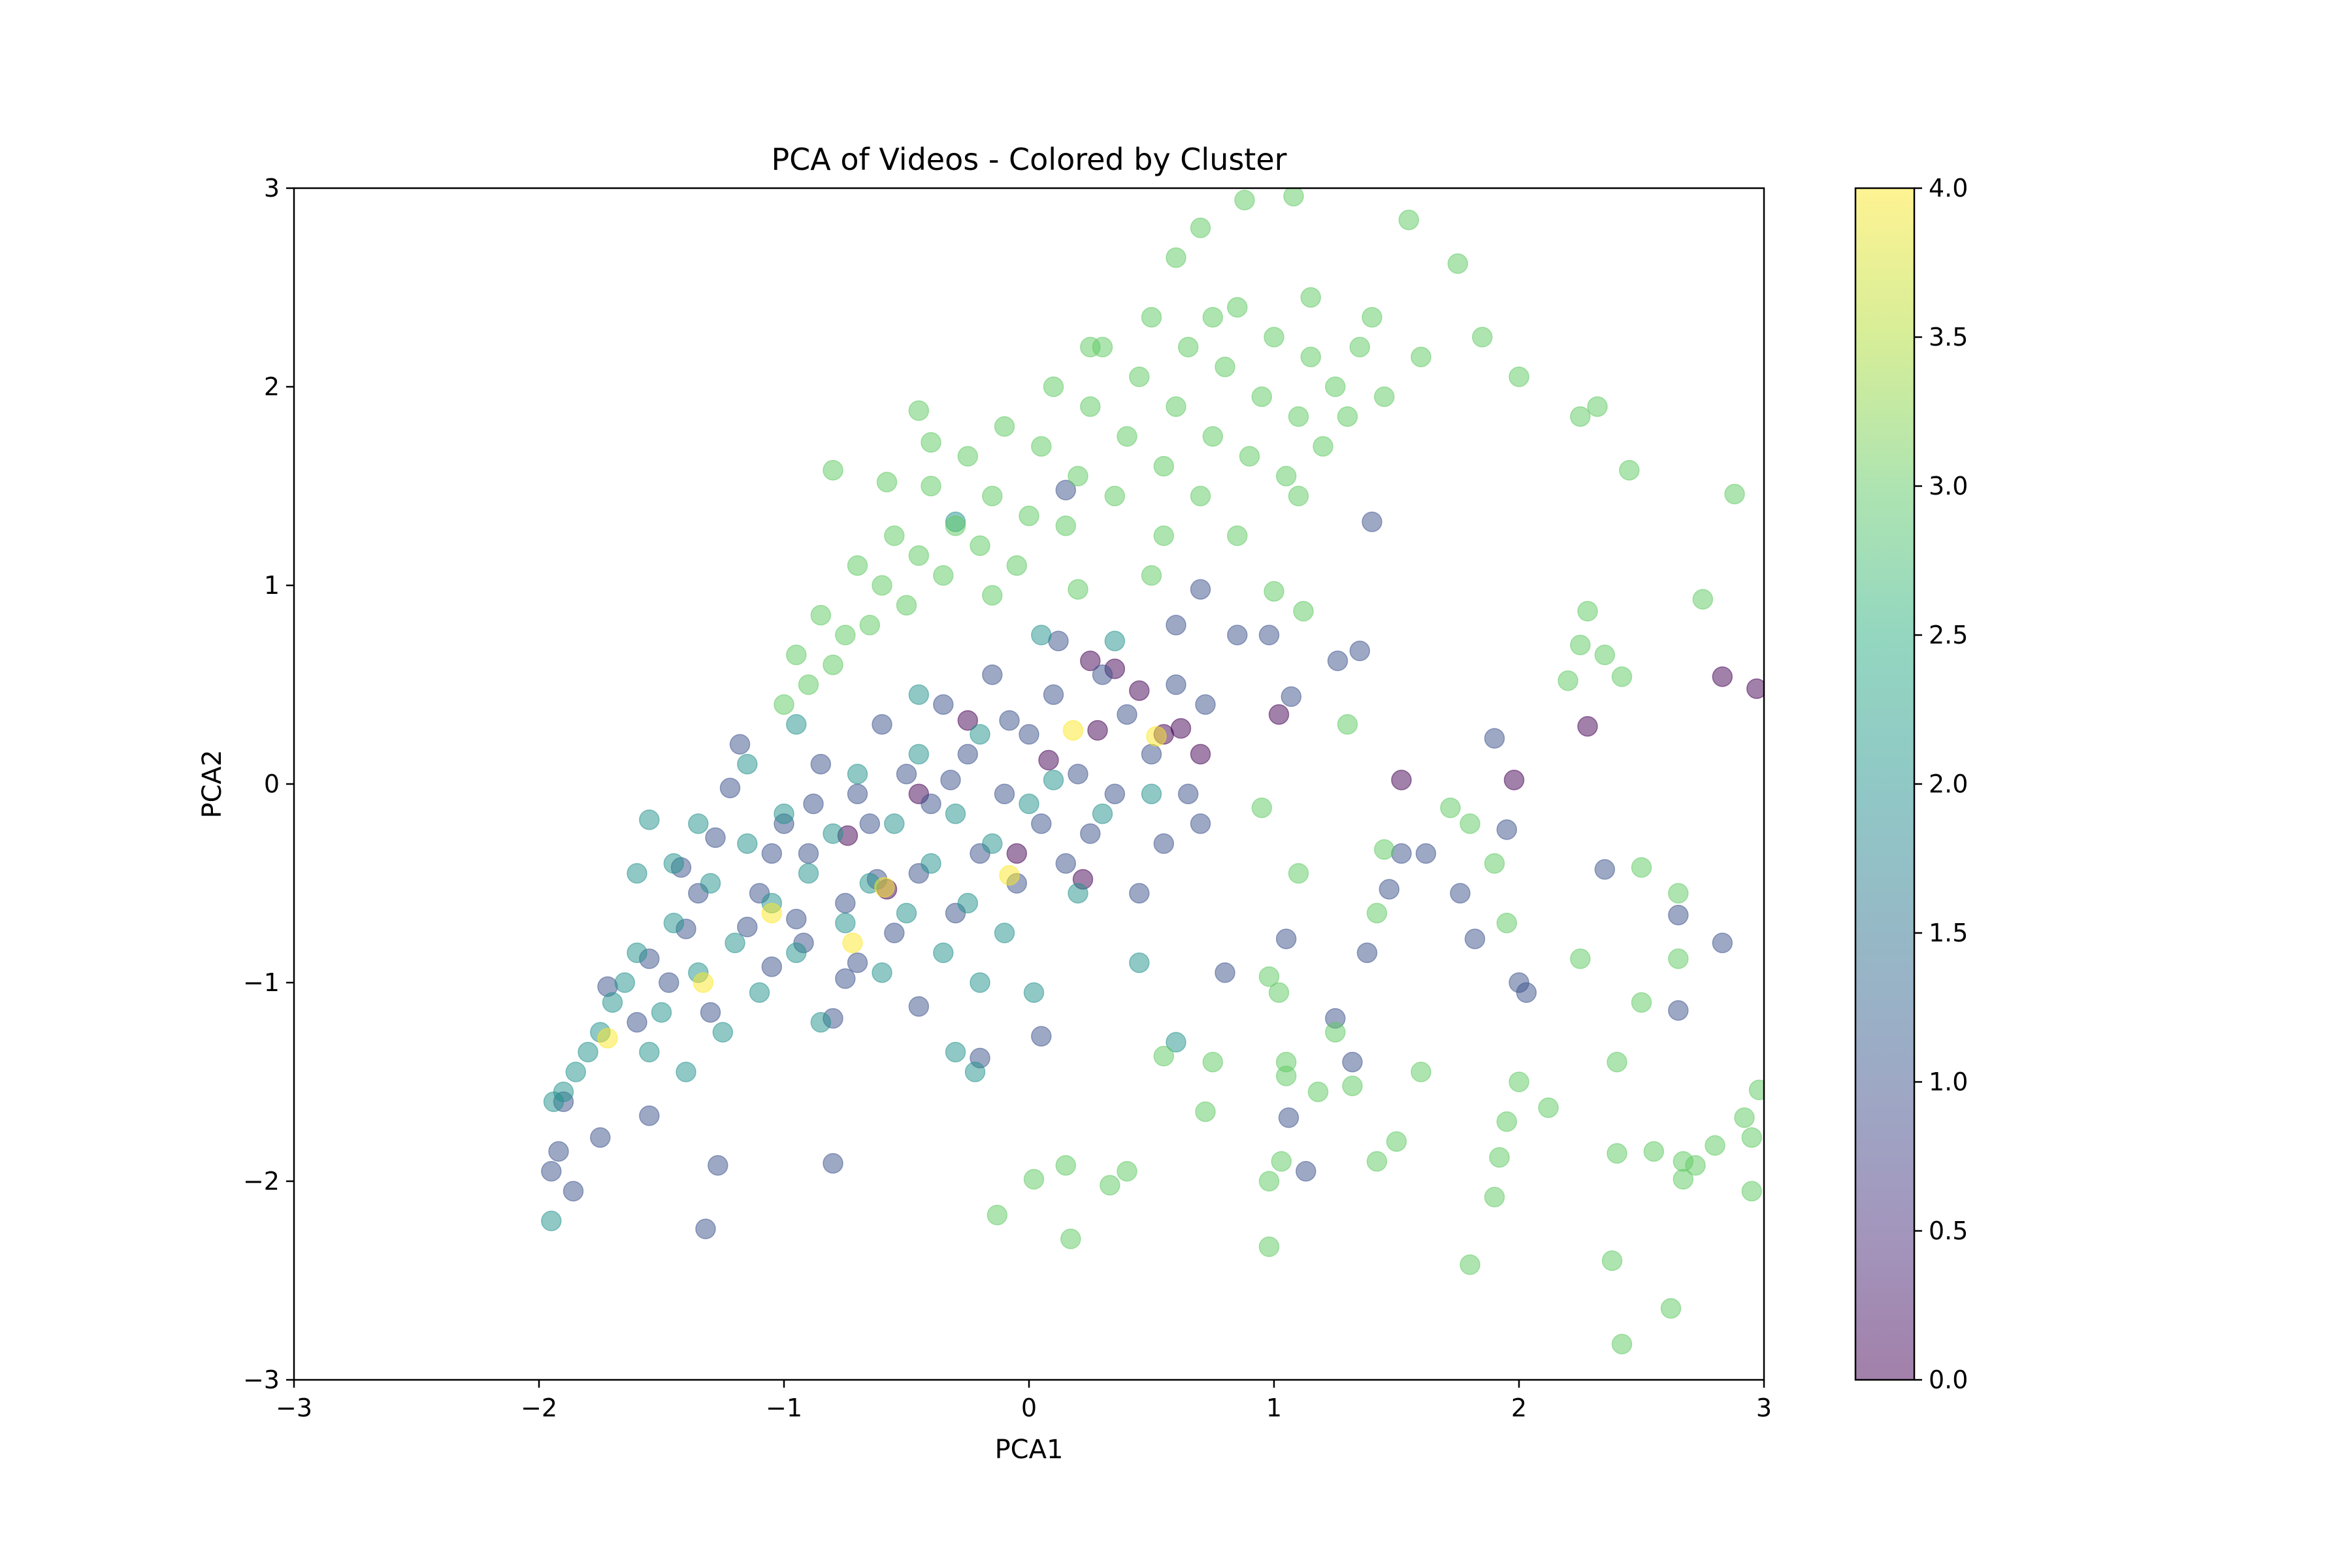 This screenshot has width=2352, height=1568. I want to click on colorbar-tick-label: 1.5, so click(1948, 933).